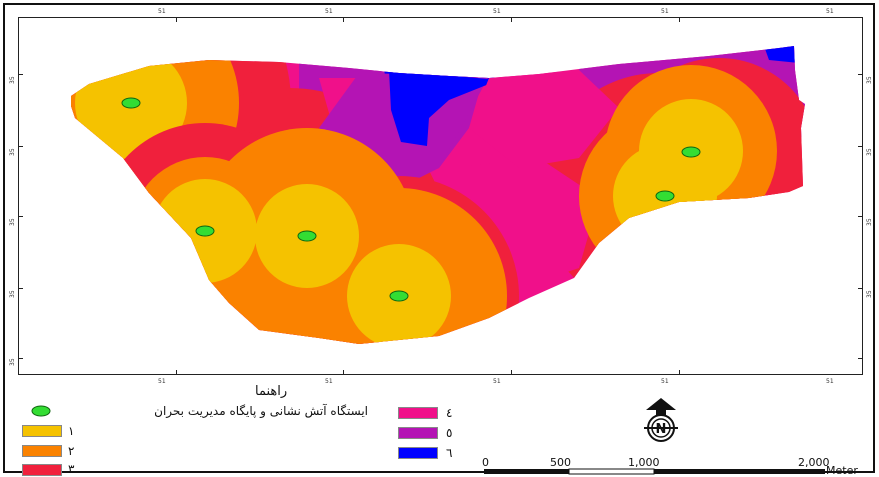  I want to click on north-letter: N, so click(661, 429).